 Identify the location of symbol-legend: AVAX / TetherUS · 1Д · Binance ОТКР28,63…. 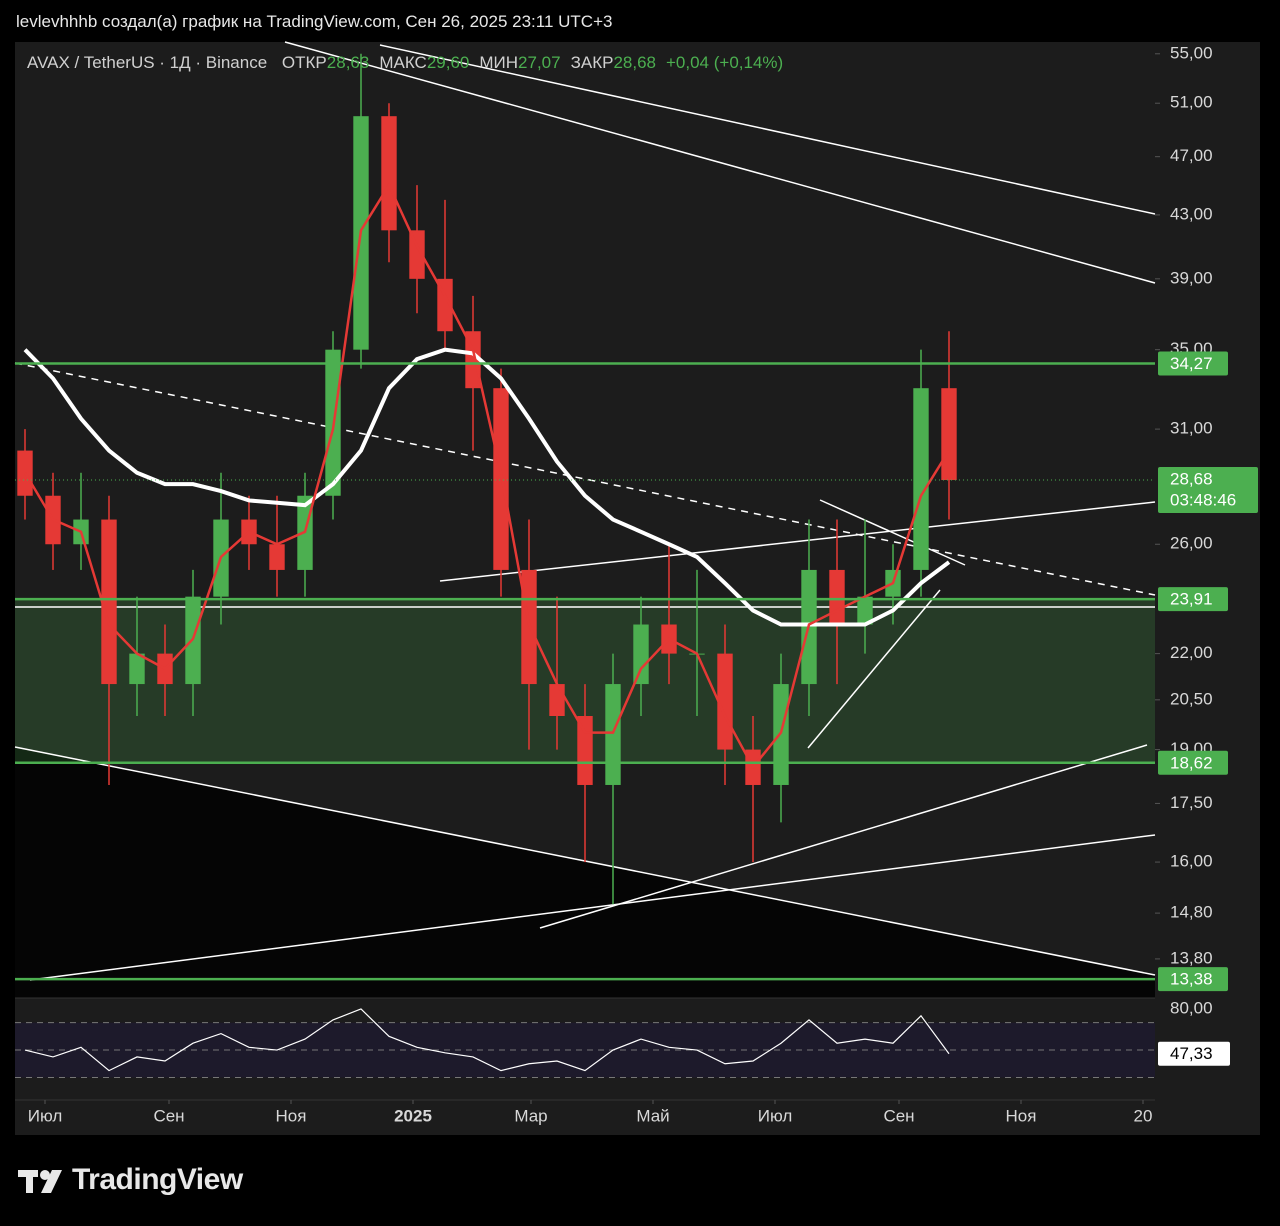
(405, 63).